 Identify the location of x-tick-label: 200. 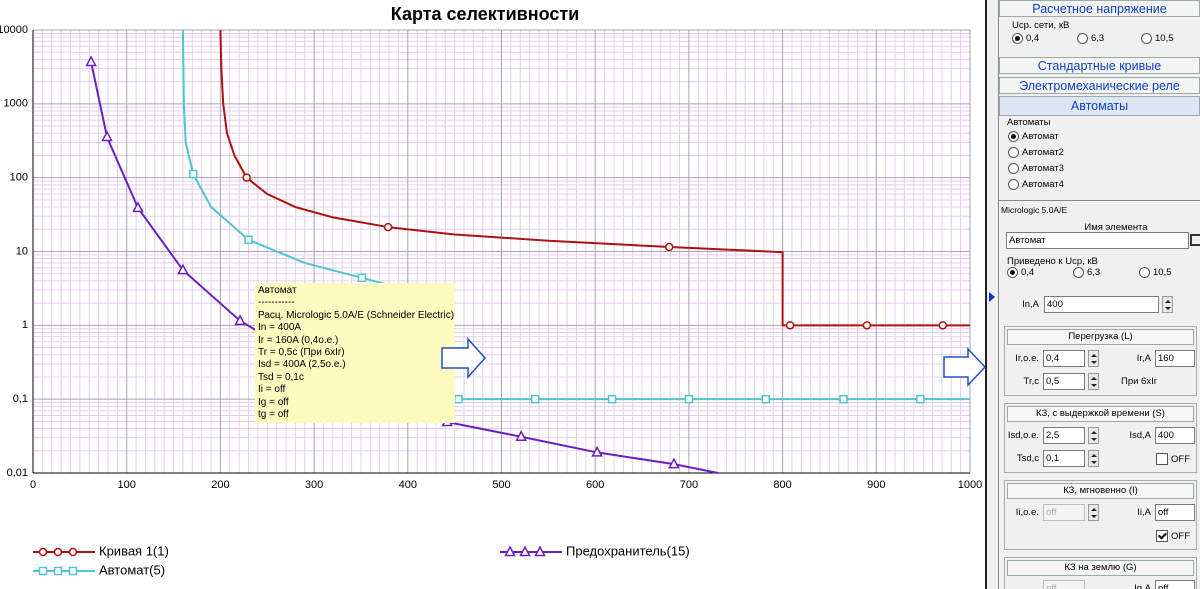
(220, 485).